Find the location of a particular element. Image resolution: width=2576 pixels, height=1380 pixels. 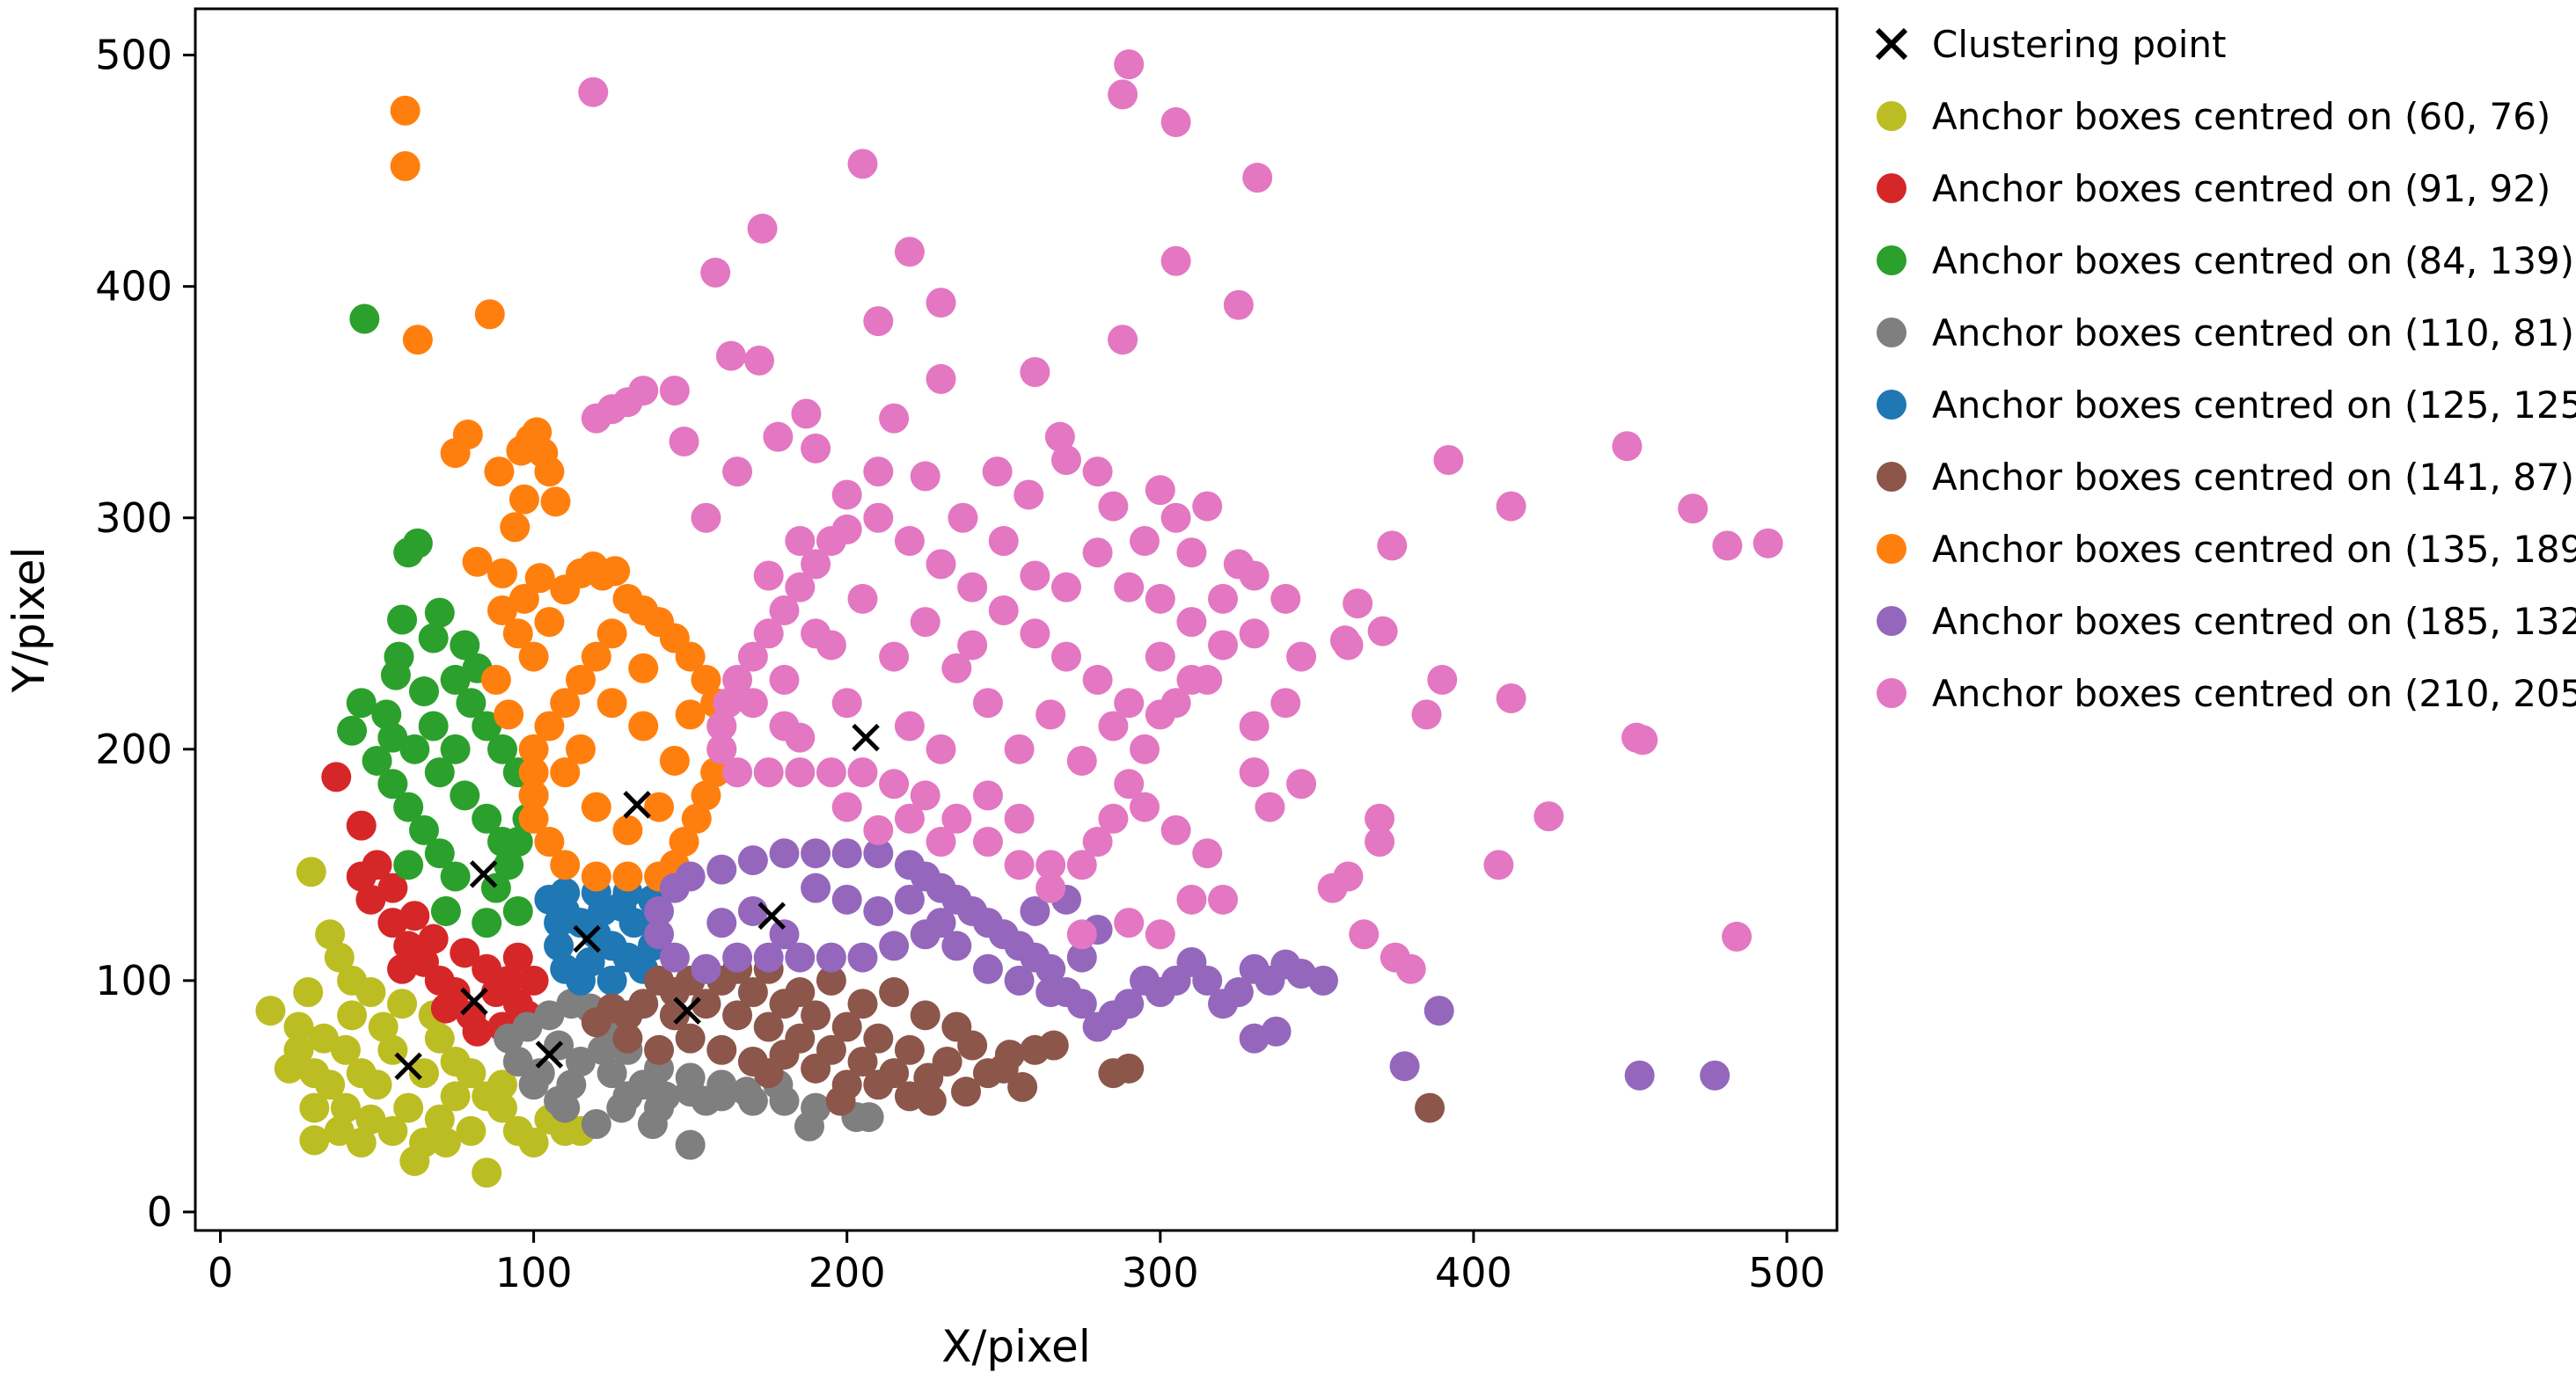

legend-label: Anchor boxes centred on (84, 139) is located at coordinates (2253, 260).